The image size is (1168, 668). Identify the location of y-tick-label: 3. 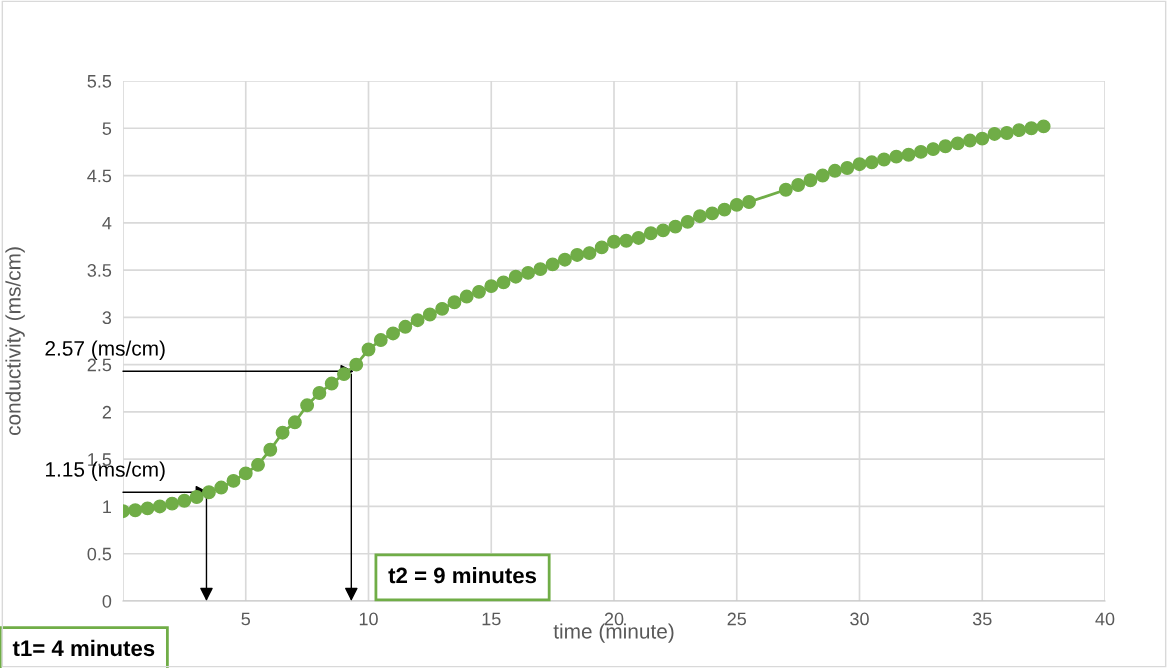
(107, 318).